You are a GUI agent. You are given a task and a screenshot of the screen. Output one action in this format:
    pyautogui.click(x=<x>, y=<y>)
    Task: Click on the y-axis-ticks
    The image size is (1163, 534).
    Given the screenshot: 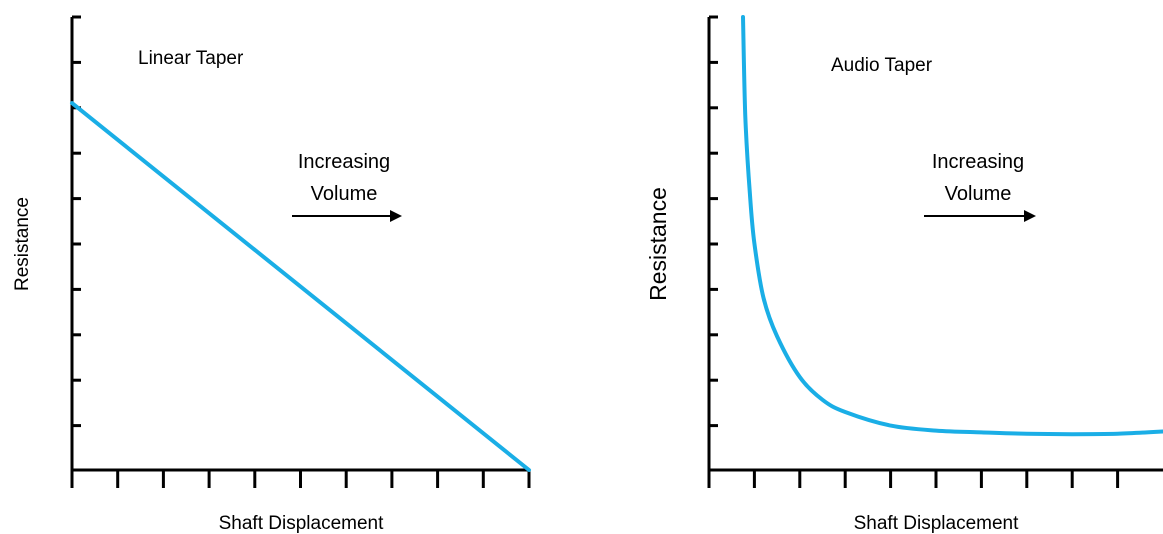 What is the action you would take?
    pyautogui.click(x=713, y=221)
    